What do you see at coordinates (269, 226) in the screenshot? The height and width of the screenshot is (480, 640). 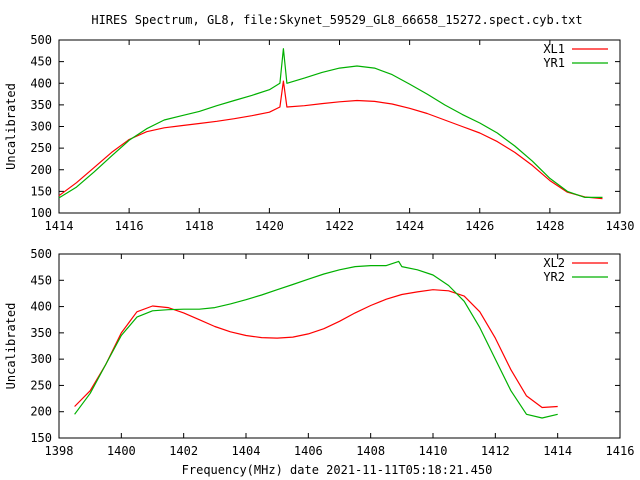 I see `x-tick-label: 1420` at bounding box center [269, 226].